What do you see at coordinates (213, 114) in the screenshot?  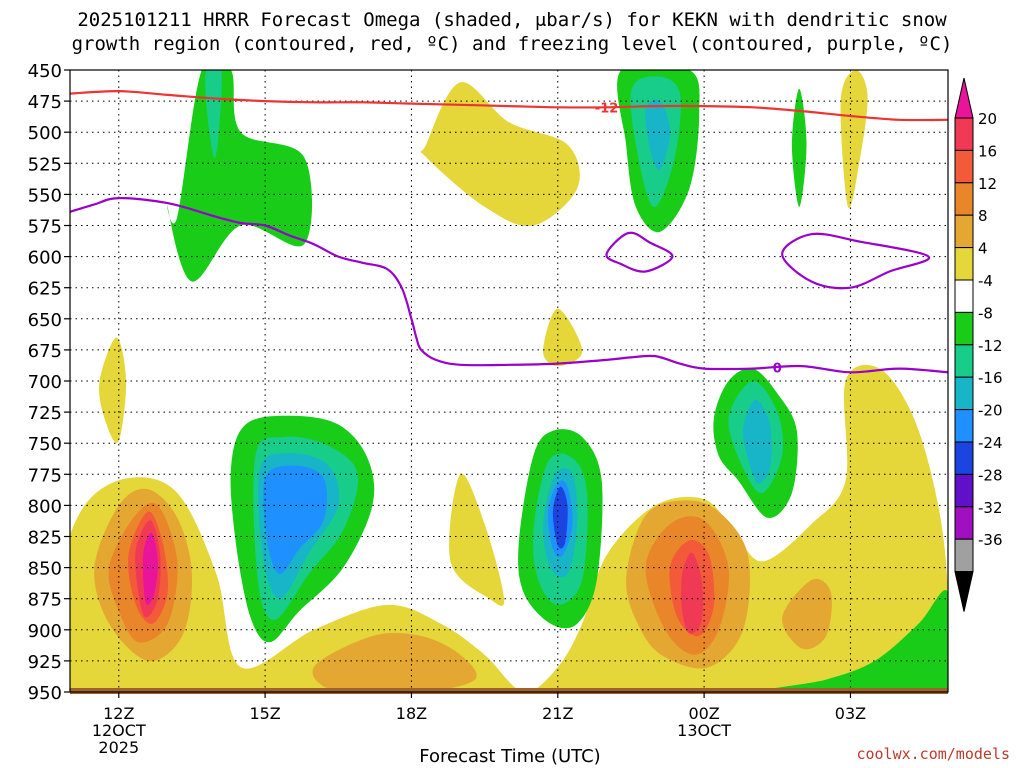 I see `omega-region-teal-upper-left` at bounding box center [213, 114].